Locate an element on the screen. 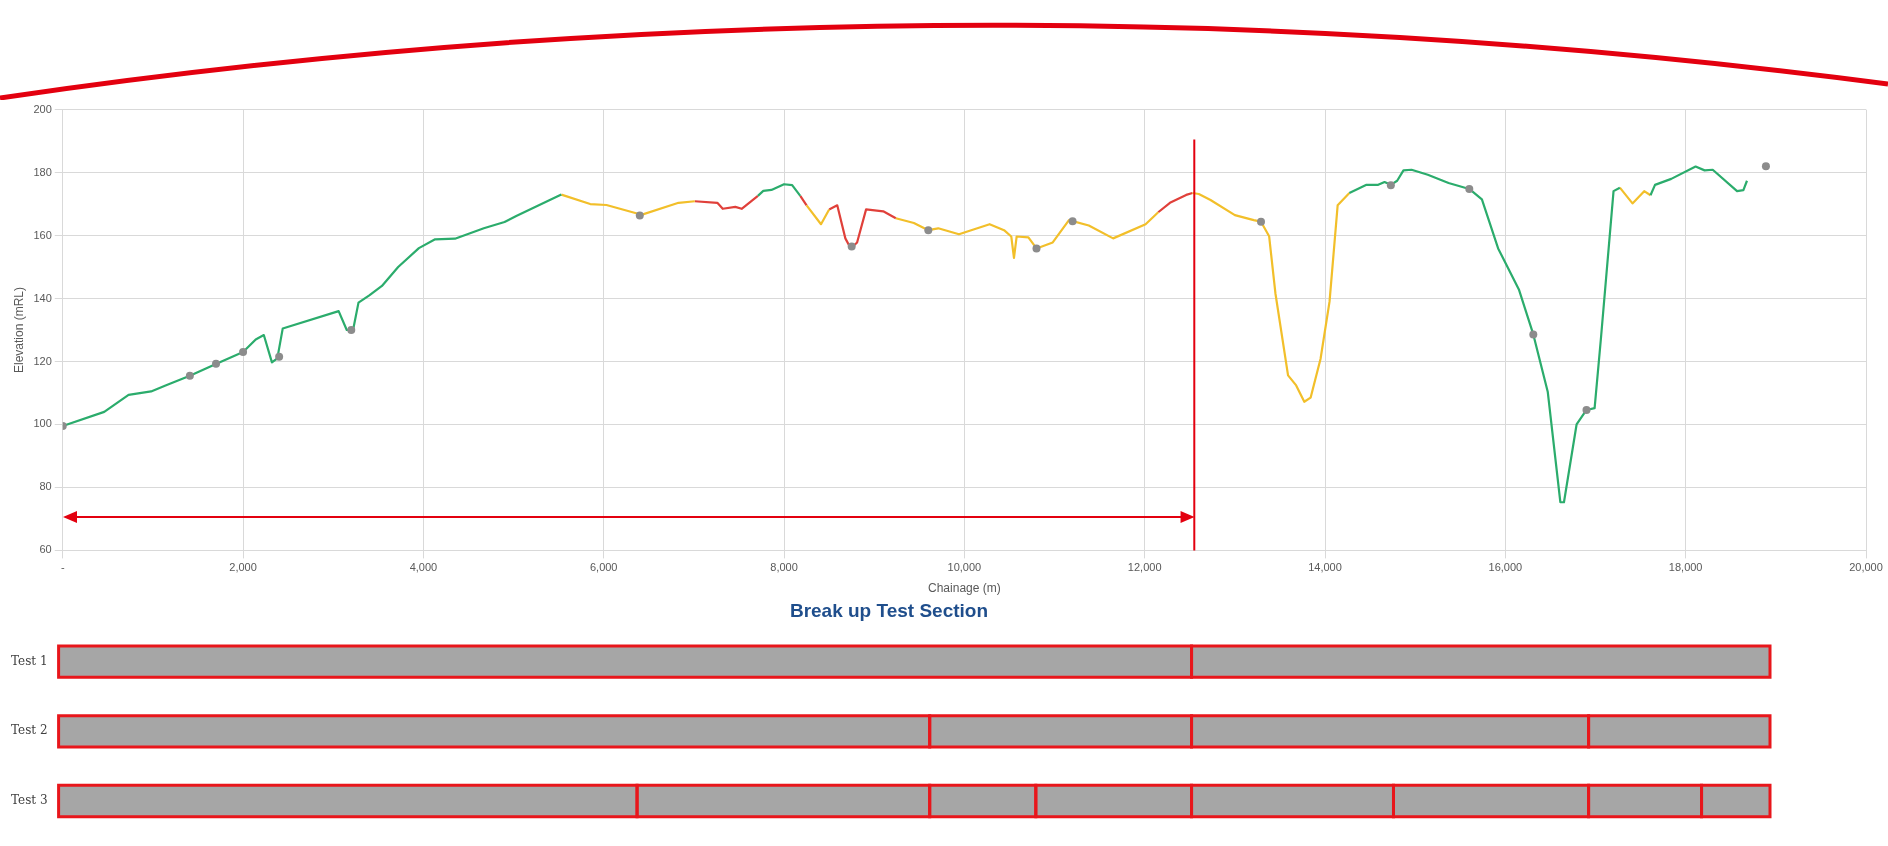  y-tick-label: 100 is located at coordinates (42, 423).